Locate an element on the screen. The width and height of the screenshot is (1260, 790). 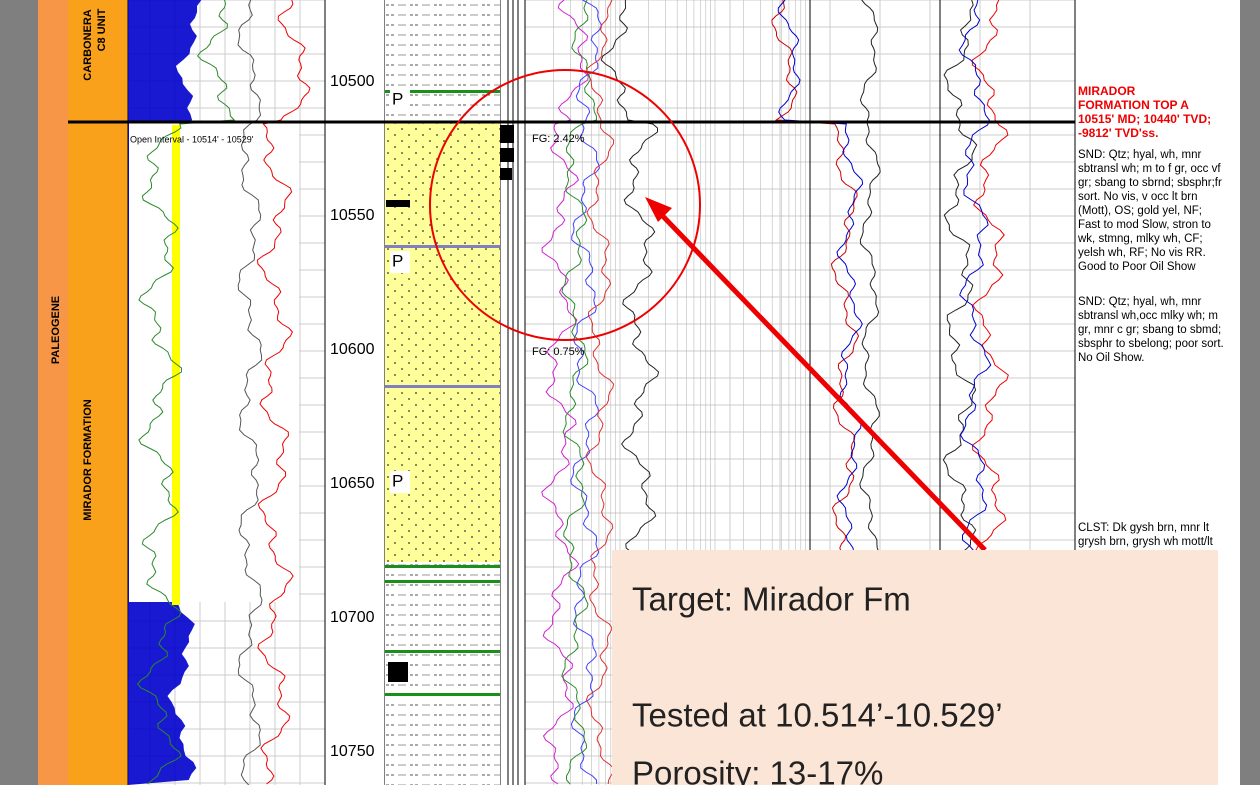
litho-sand is located at coordinates (442, 342).